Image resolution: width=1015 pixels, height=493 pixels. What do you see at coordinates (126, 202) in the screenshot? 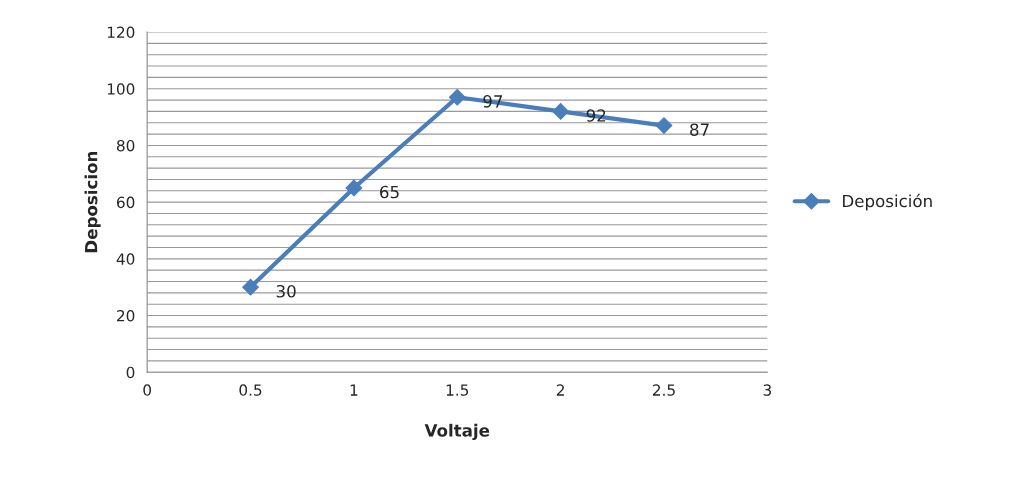
I see `y-tick-label: 60` at bounding box center [126, 202].